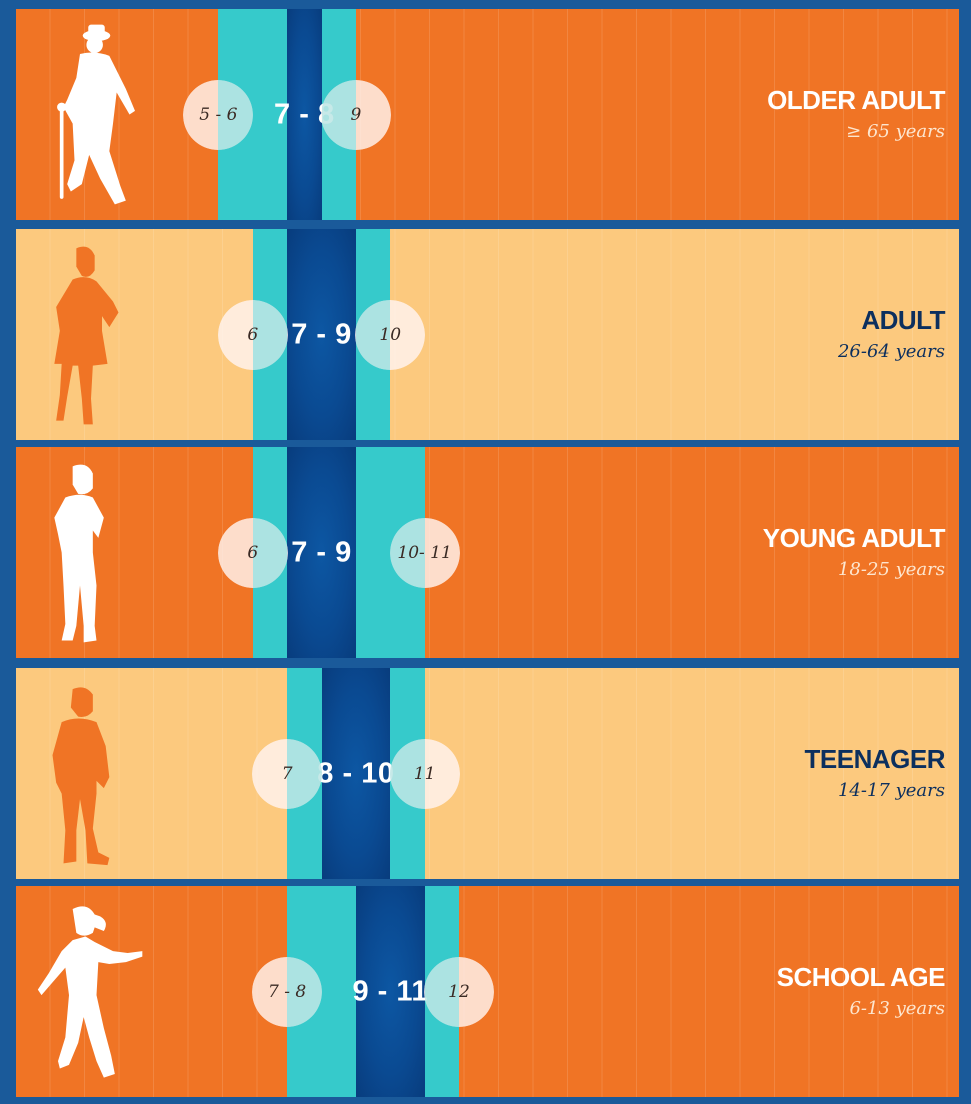 The image size is (971, 1104). What do you see at coordinates (903, 320) in the screenshot?
I see `age-group-name: ADULT` at bounding box center [903, 320].